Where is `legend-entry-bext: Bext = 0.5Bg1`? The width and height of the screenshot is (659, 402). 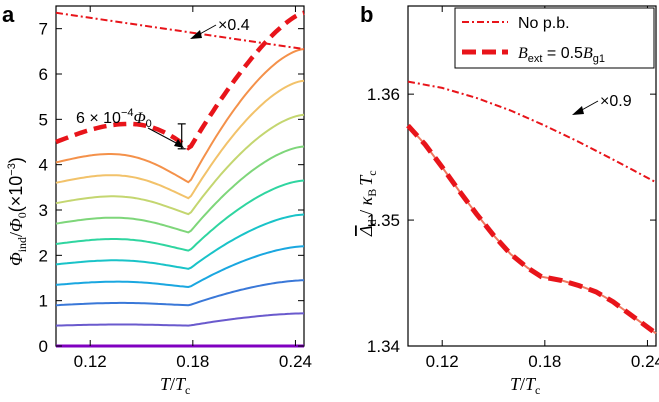 legend-entry-bext: Bext = 0.5Bg1 is located at coordinates (561, 55).